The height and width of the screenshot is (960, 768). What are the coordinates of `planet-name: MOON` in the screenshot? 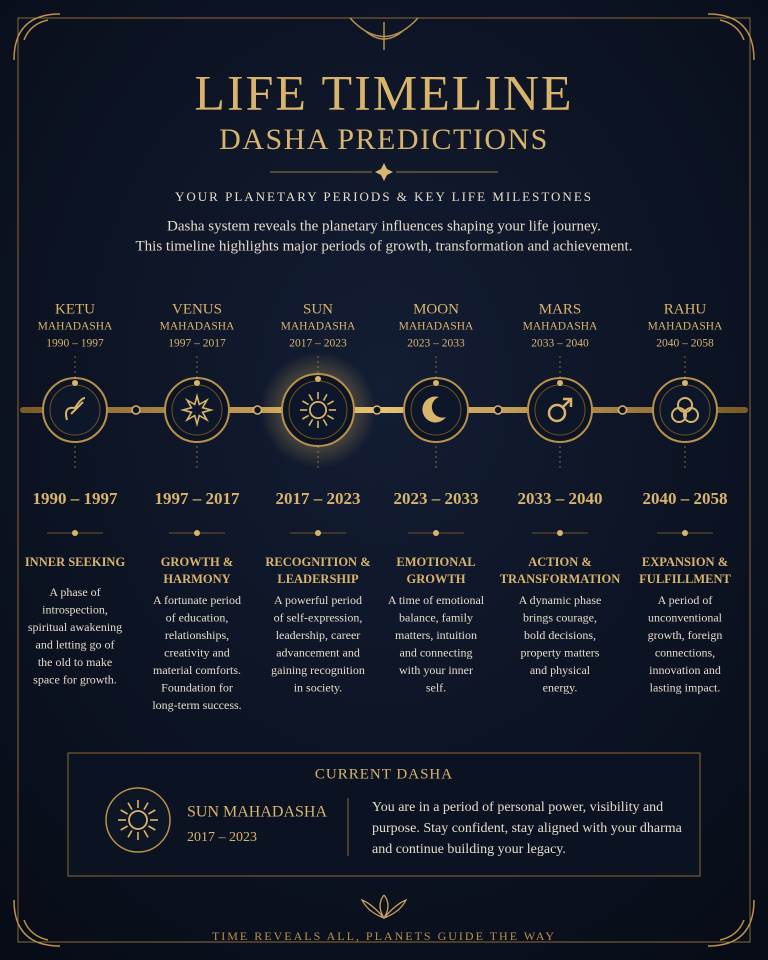 It's located at (436, 309).